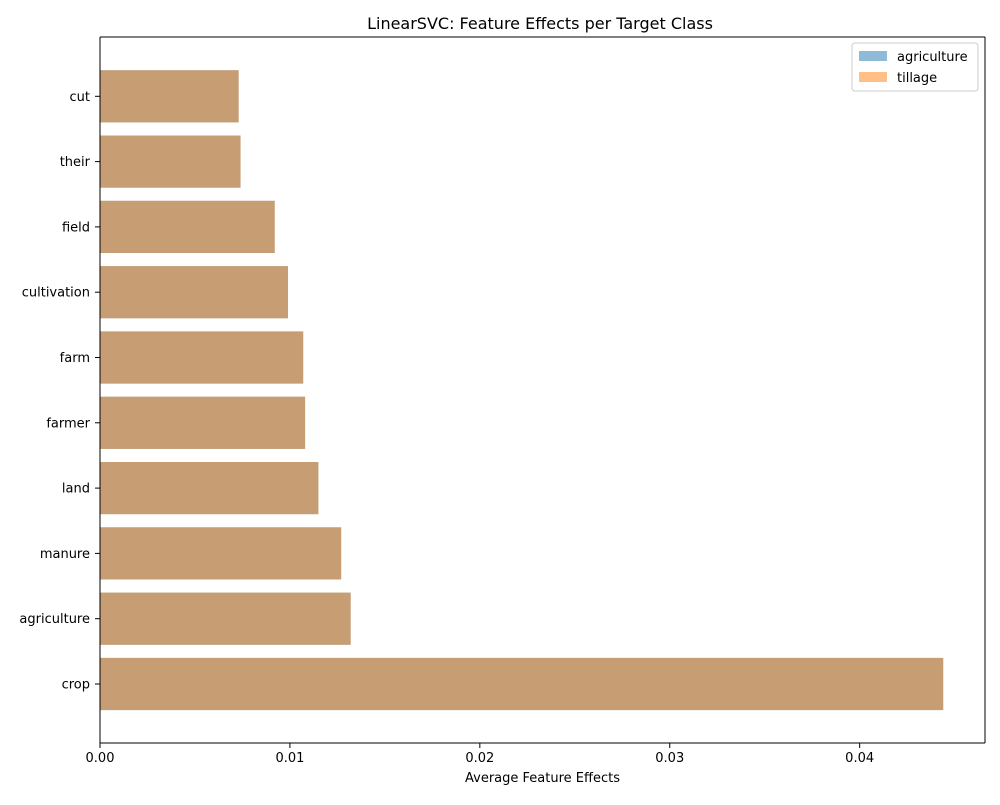  I want to click on legend: agriculture tillage, so click(915, 67).